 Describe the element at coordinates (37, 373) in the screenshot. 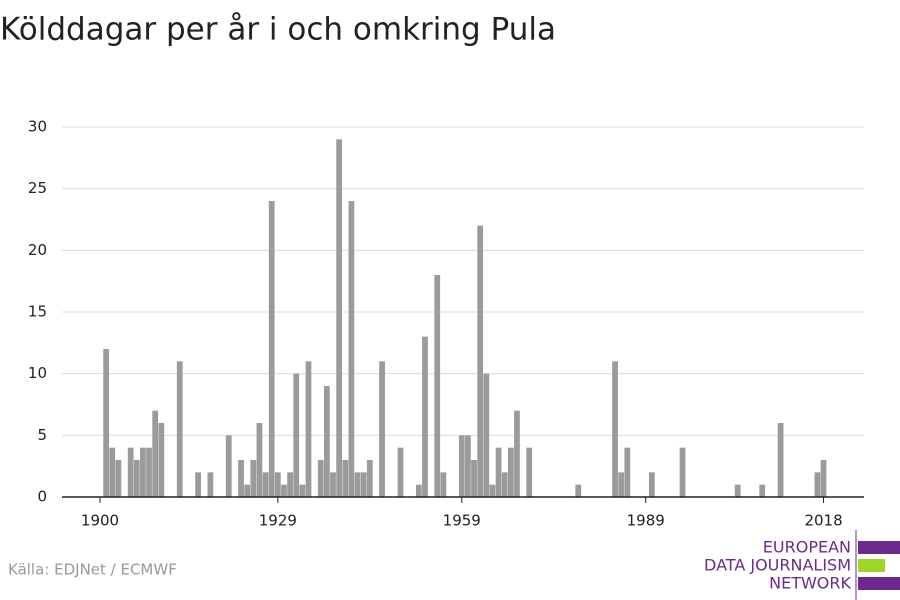

I see `y-tick-label: 10` at that location.